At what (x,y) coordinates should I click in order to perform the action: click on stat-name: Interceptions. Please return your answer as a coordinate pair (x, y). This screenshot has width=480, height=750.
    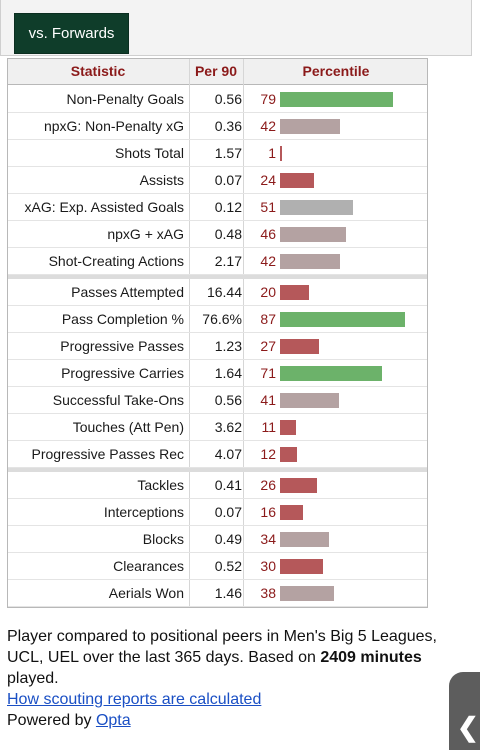
    Looking at the image, I should click on (143, 512).